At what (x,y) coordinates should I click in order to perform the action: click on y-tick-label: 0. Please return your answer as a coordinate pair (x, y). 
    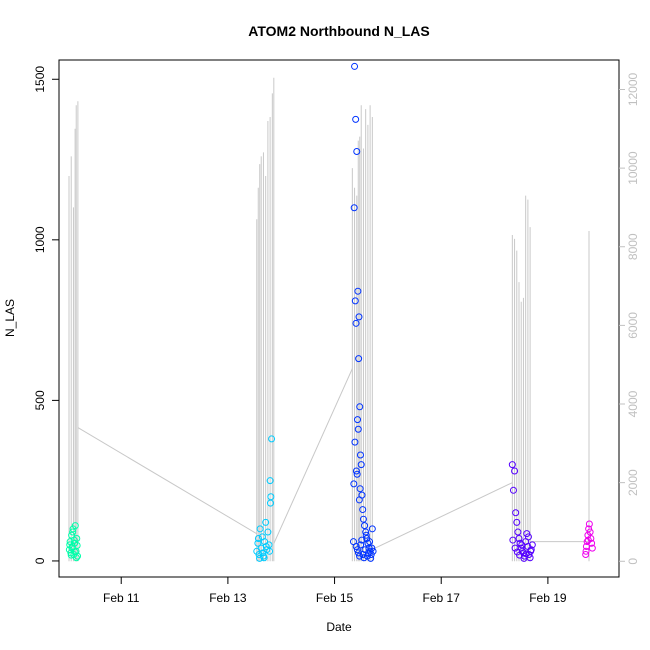
    Looking at the image, I should click on (40, 560).